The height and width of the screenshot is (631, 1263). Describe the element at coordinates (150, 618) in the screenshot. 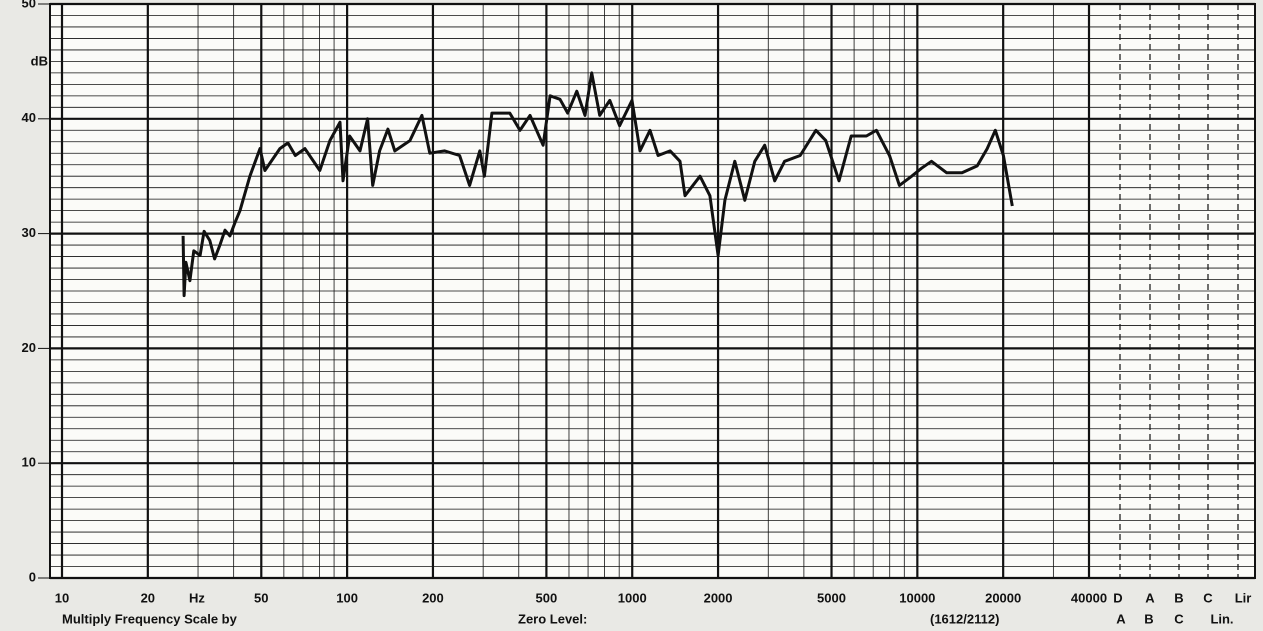

I see `footer-left: Multiply Frequency Scale by` at that location.